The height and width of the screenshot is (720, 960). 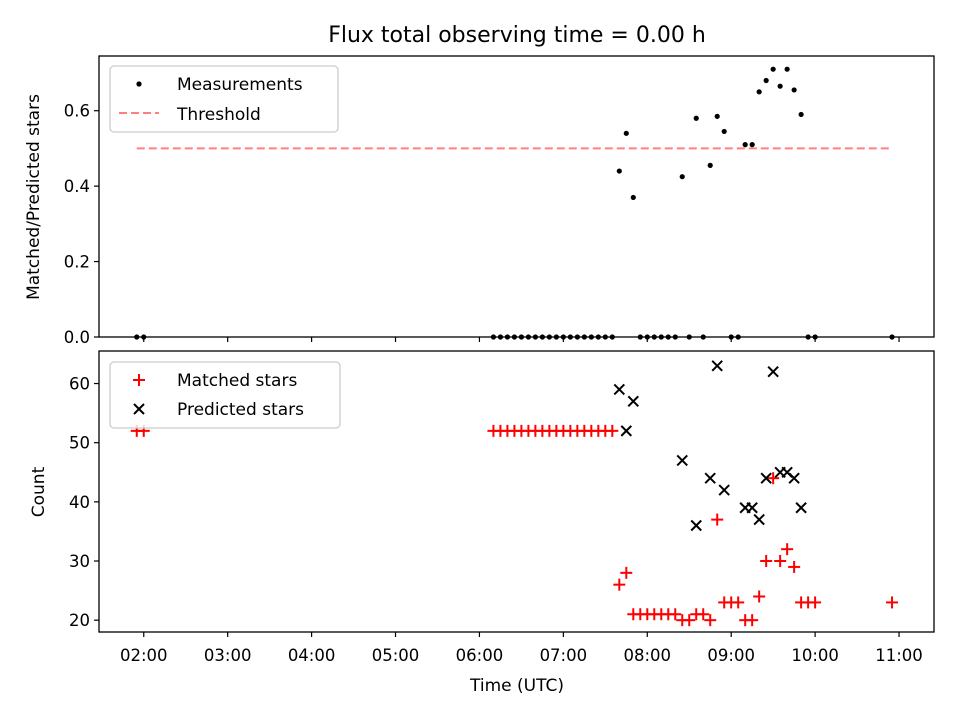 I want to click on top-y-axis-label: Matched/Predicted stars, so click(x=34, y=197).